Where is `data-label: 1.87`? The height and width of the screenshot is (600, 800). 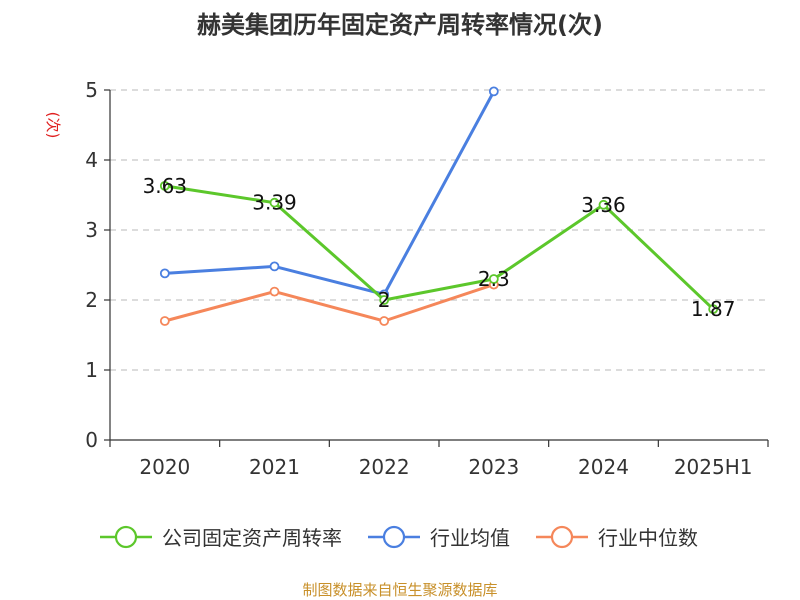 data-label: 1.87 is located at coordinates (713, 309).